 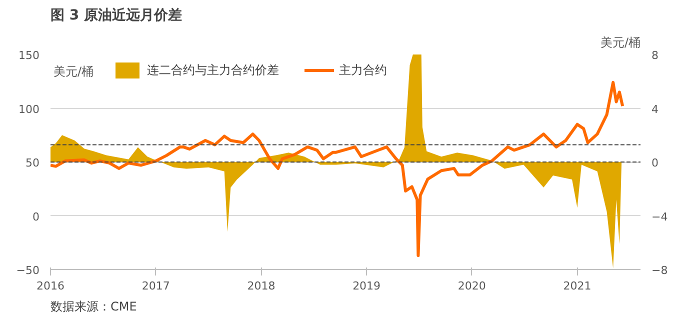 I want to click on y2-tick-label: −4, so click(x=660, y=217).